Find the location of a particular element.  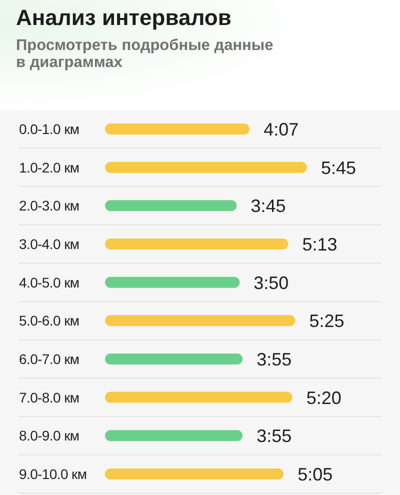

y-tick-label: 8.0-9.0 км is located at coordinates (49, 436).